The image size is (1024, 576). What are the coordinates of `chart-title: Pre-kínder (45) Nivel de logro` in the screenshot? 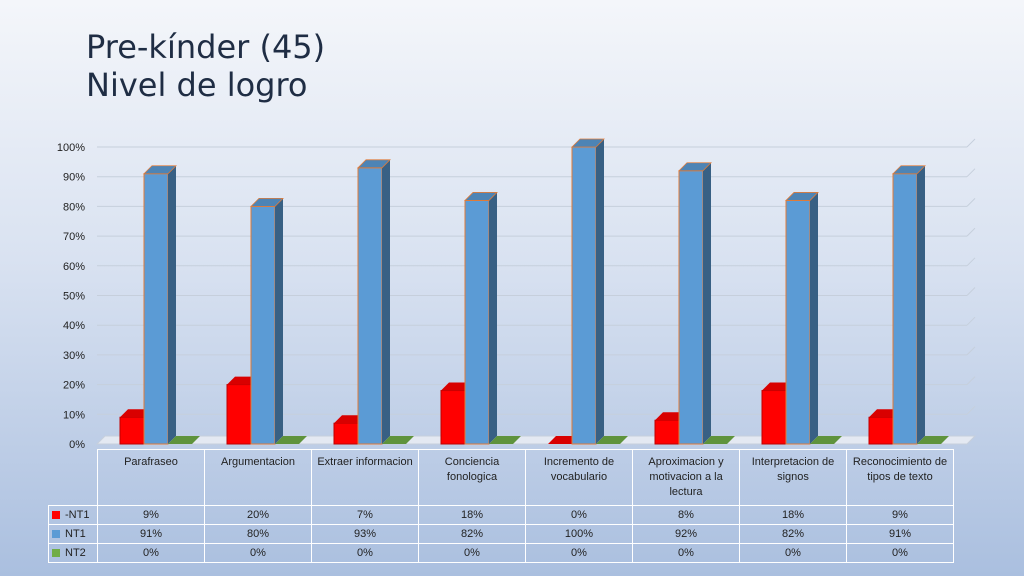 It's located at (205, 66).